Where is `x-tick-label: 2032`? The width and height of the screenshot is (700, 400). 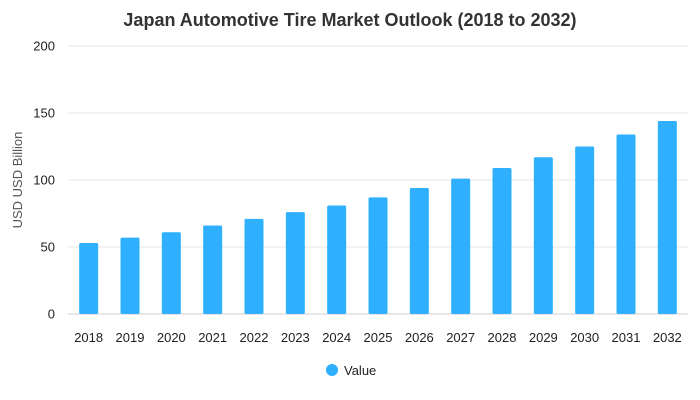
x-tick-label: 2032 is located at coordinates (667, 337).